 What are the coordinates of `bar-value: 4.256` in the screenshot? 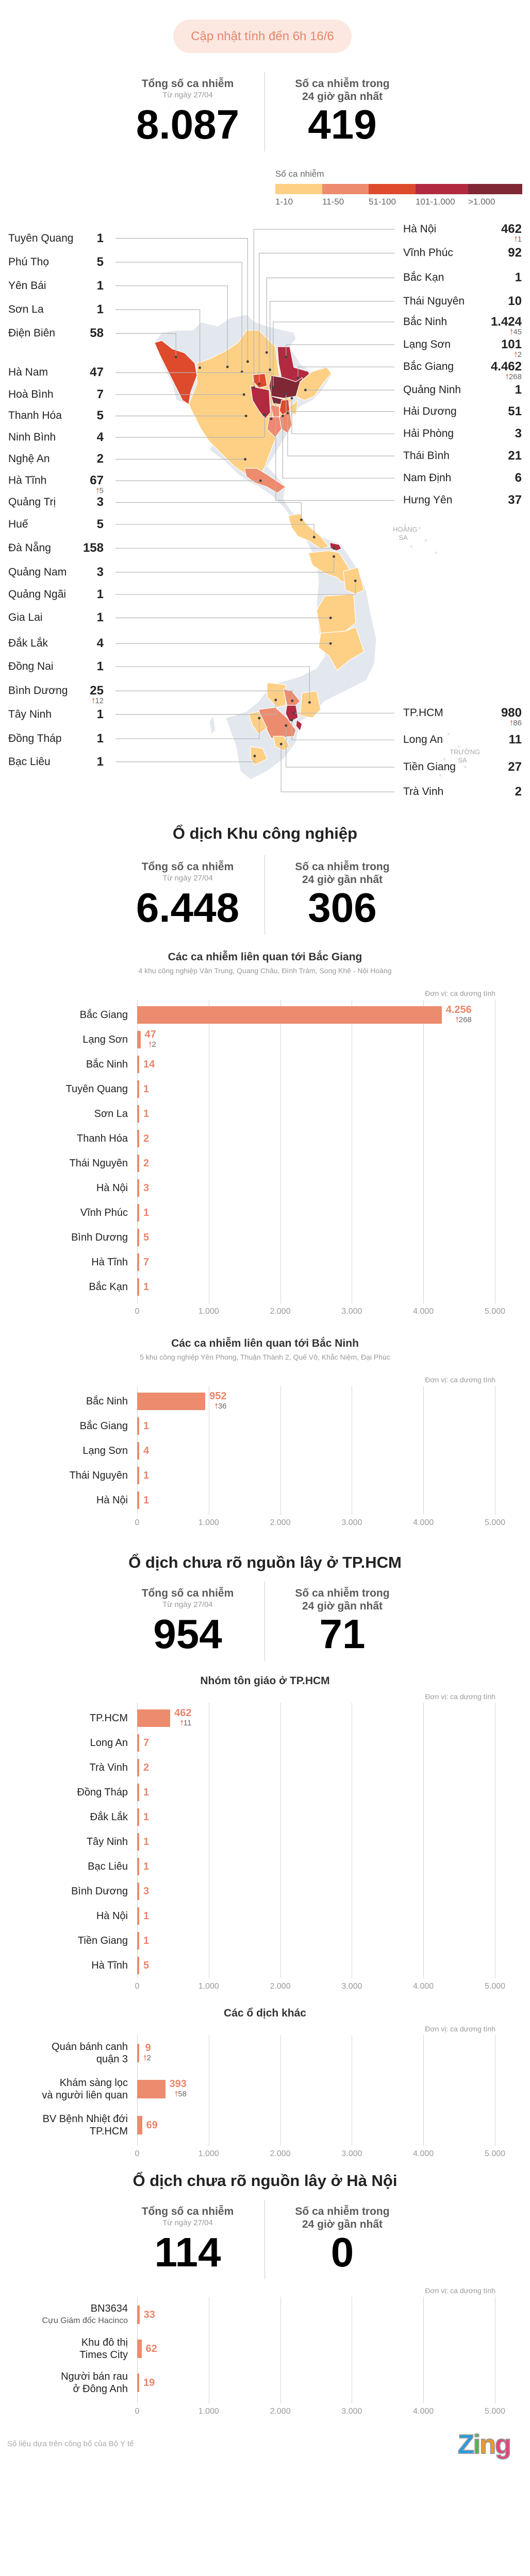 It's located at (458, 1009).